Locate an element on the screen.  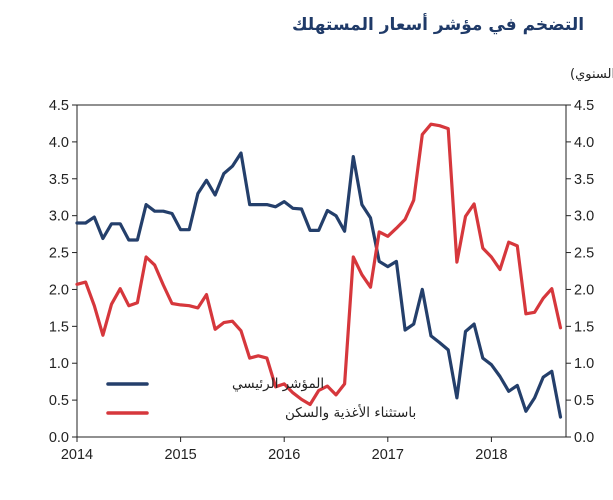
y-tick-label-left: 4.0 is located at coordinates (59, 143).